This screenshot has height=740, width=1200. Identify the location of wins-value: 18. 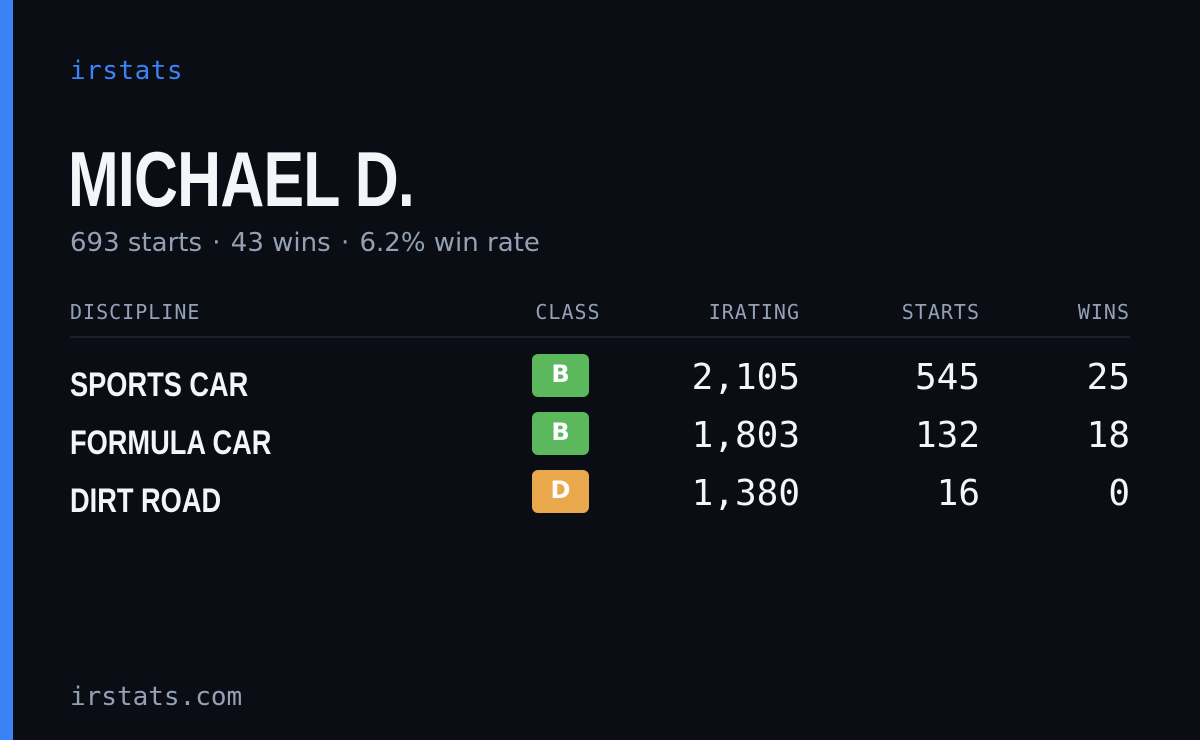
(1108, 435).